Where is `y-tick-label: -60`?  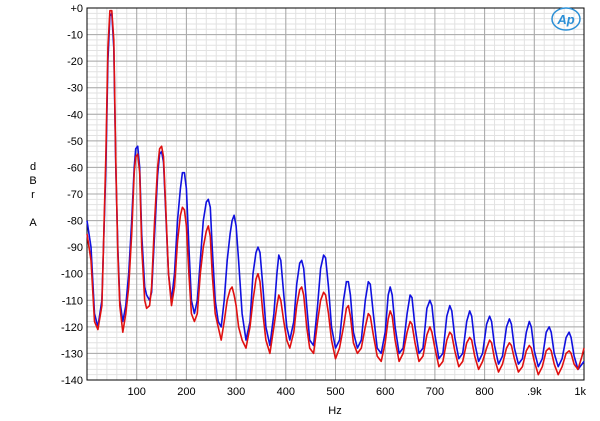 y-tick-label: -60 is located at coordinates (75, 168).